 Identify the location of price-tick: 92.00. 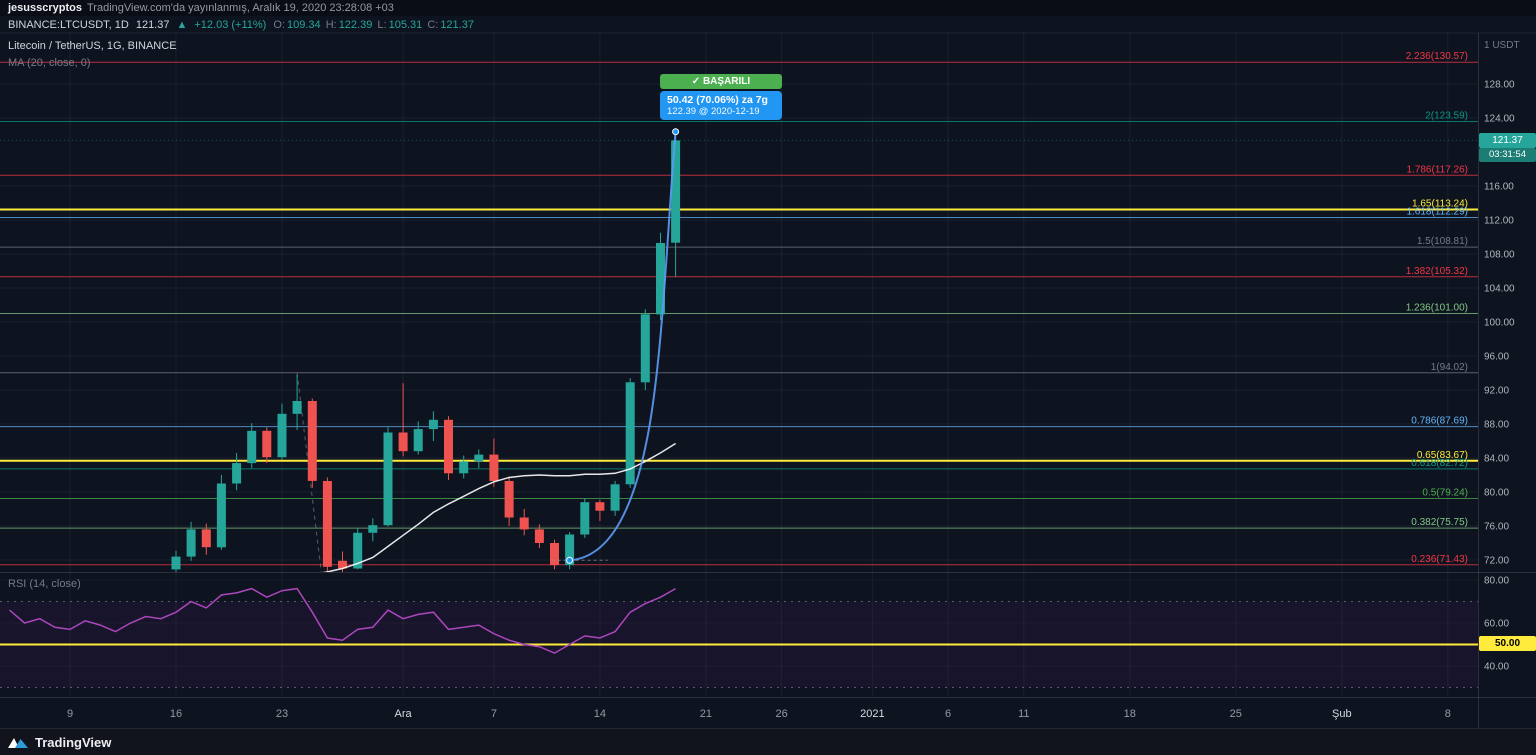
(1496, 391).